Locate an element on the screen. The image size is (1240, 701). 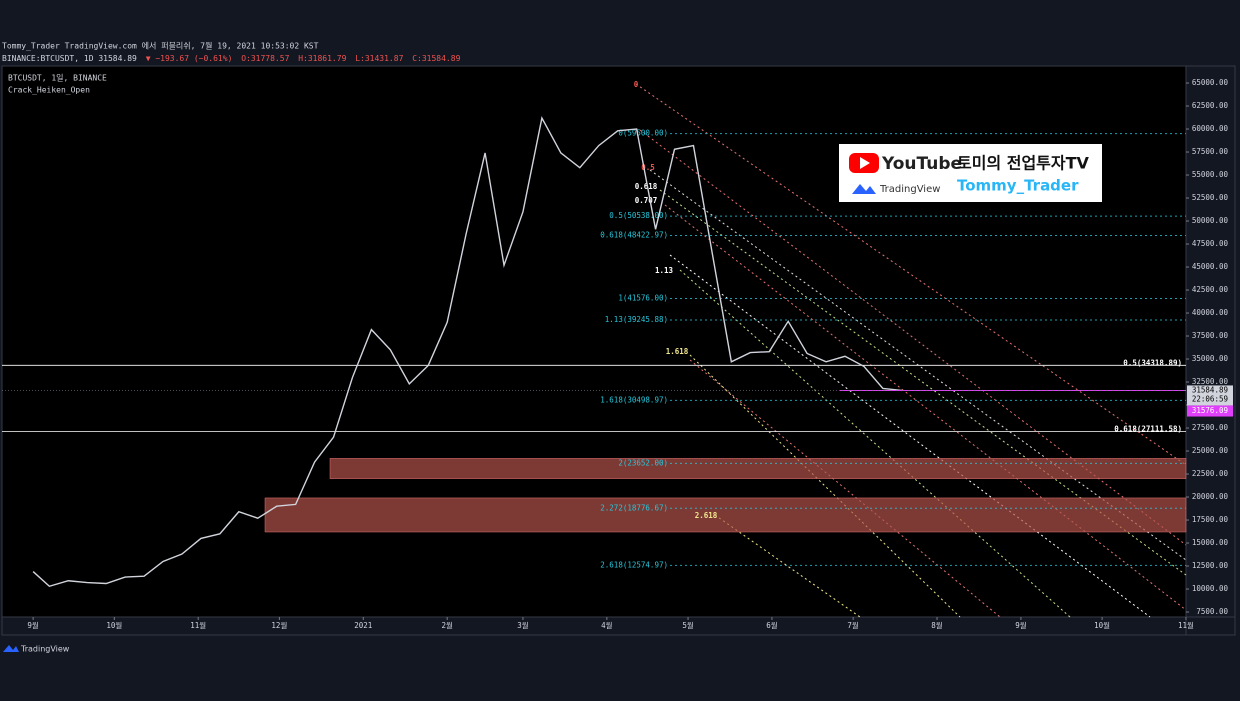
y-tick-label: 62500.00 is located at coordinates (1210, 105).